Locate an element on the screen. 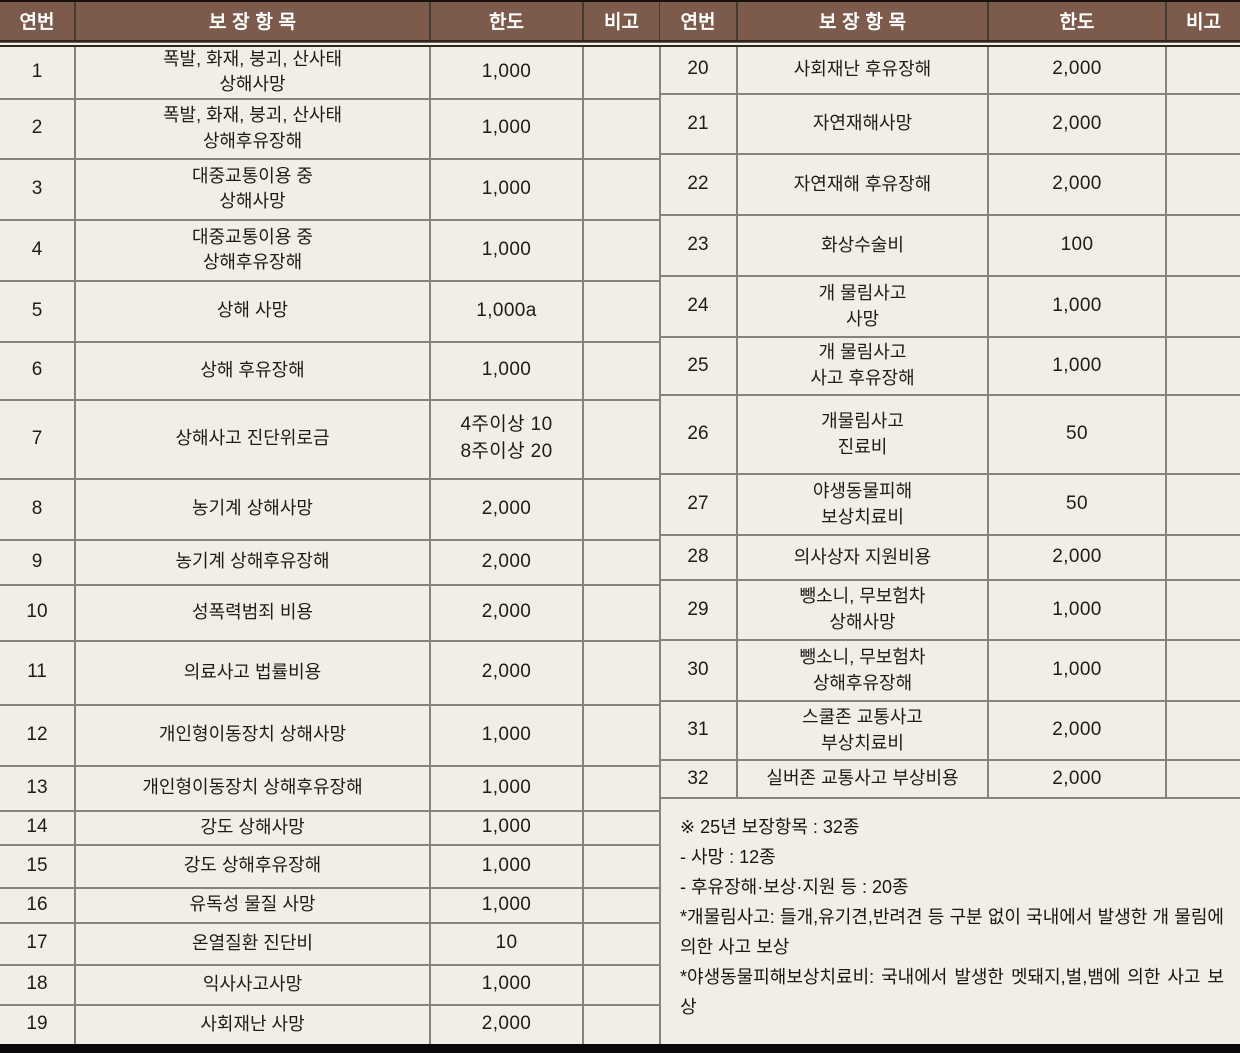 The height and width of the screenshot is (1053, 1240). row-number-cell: 10 is located at coordinates (38, 612).